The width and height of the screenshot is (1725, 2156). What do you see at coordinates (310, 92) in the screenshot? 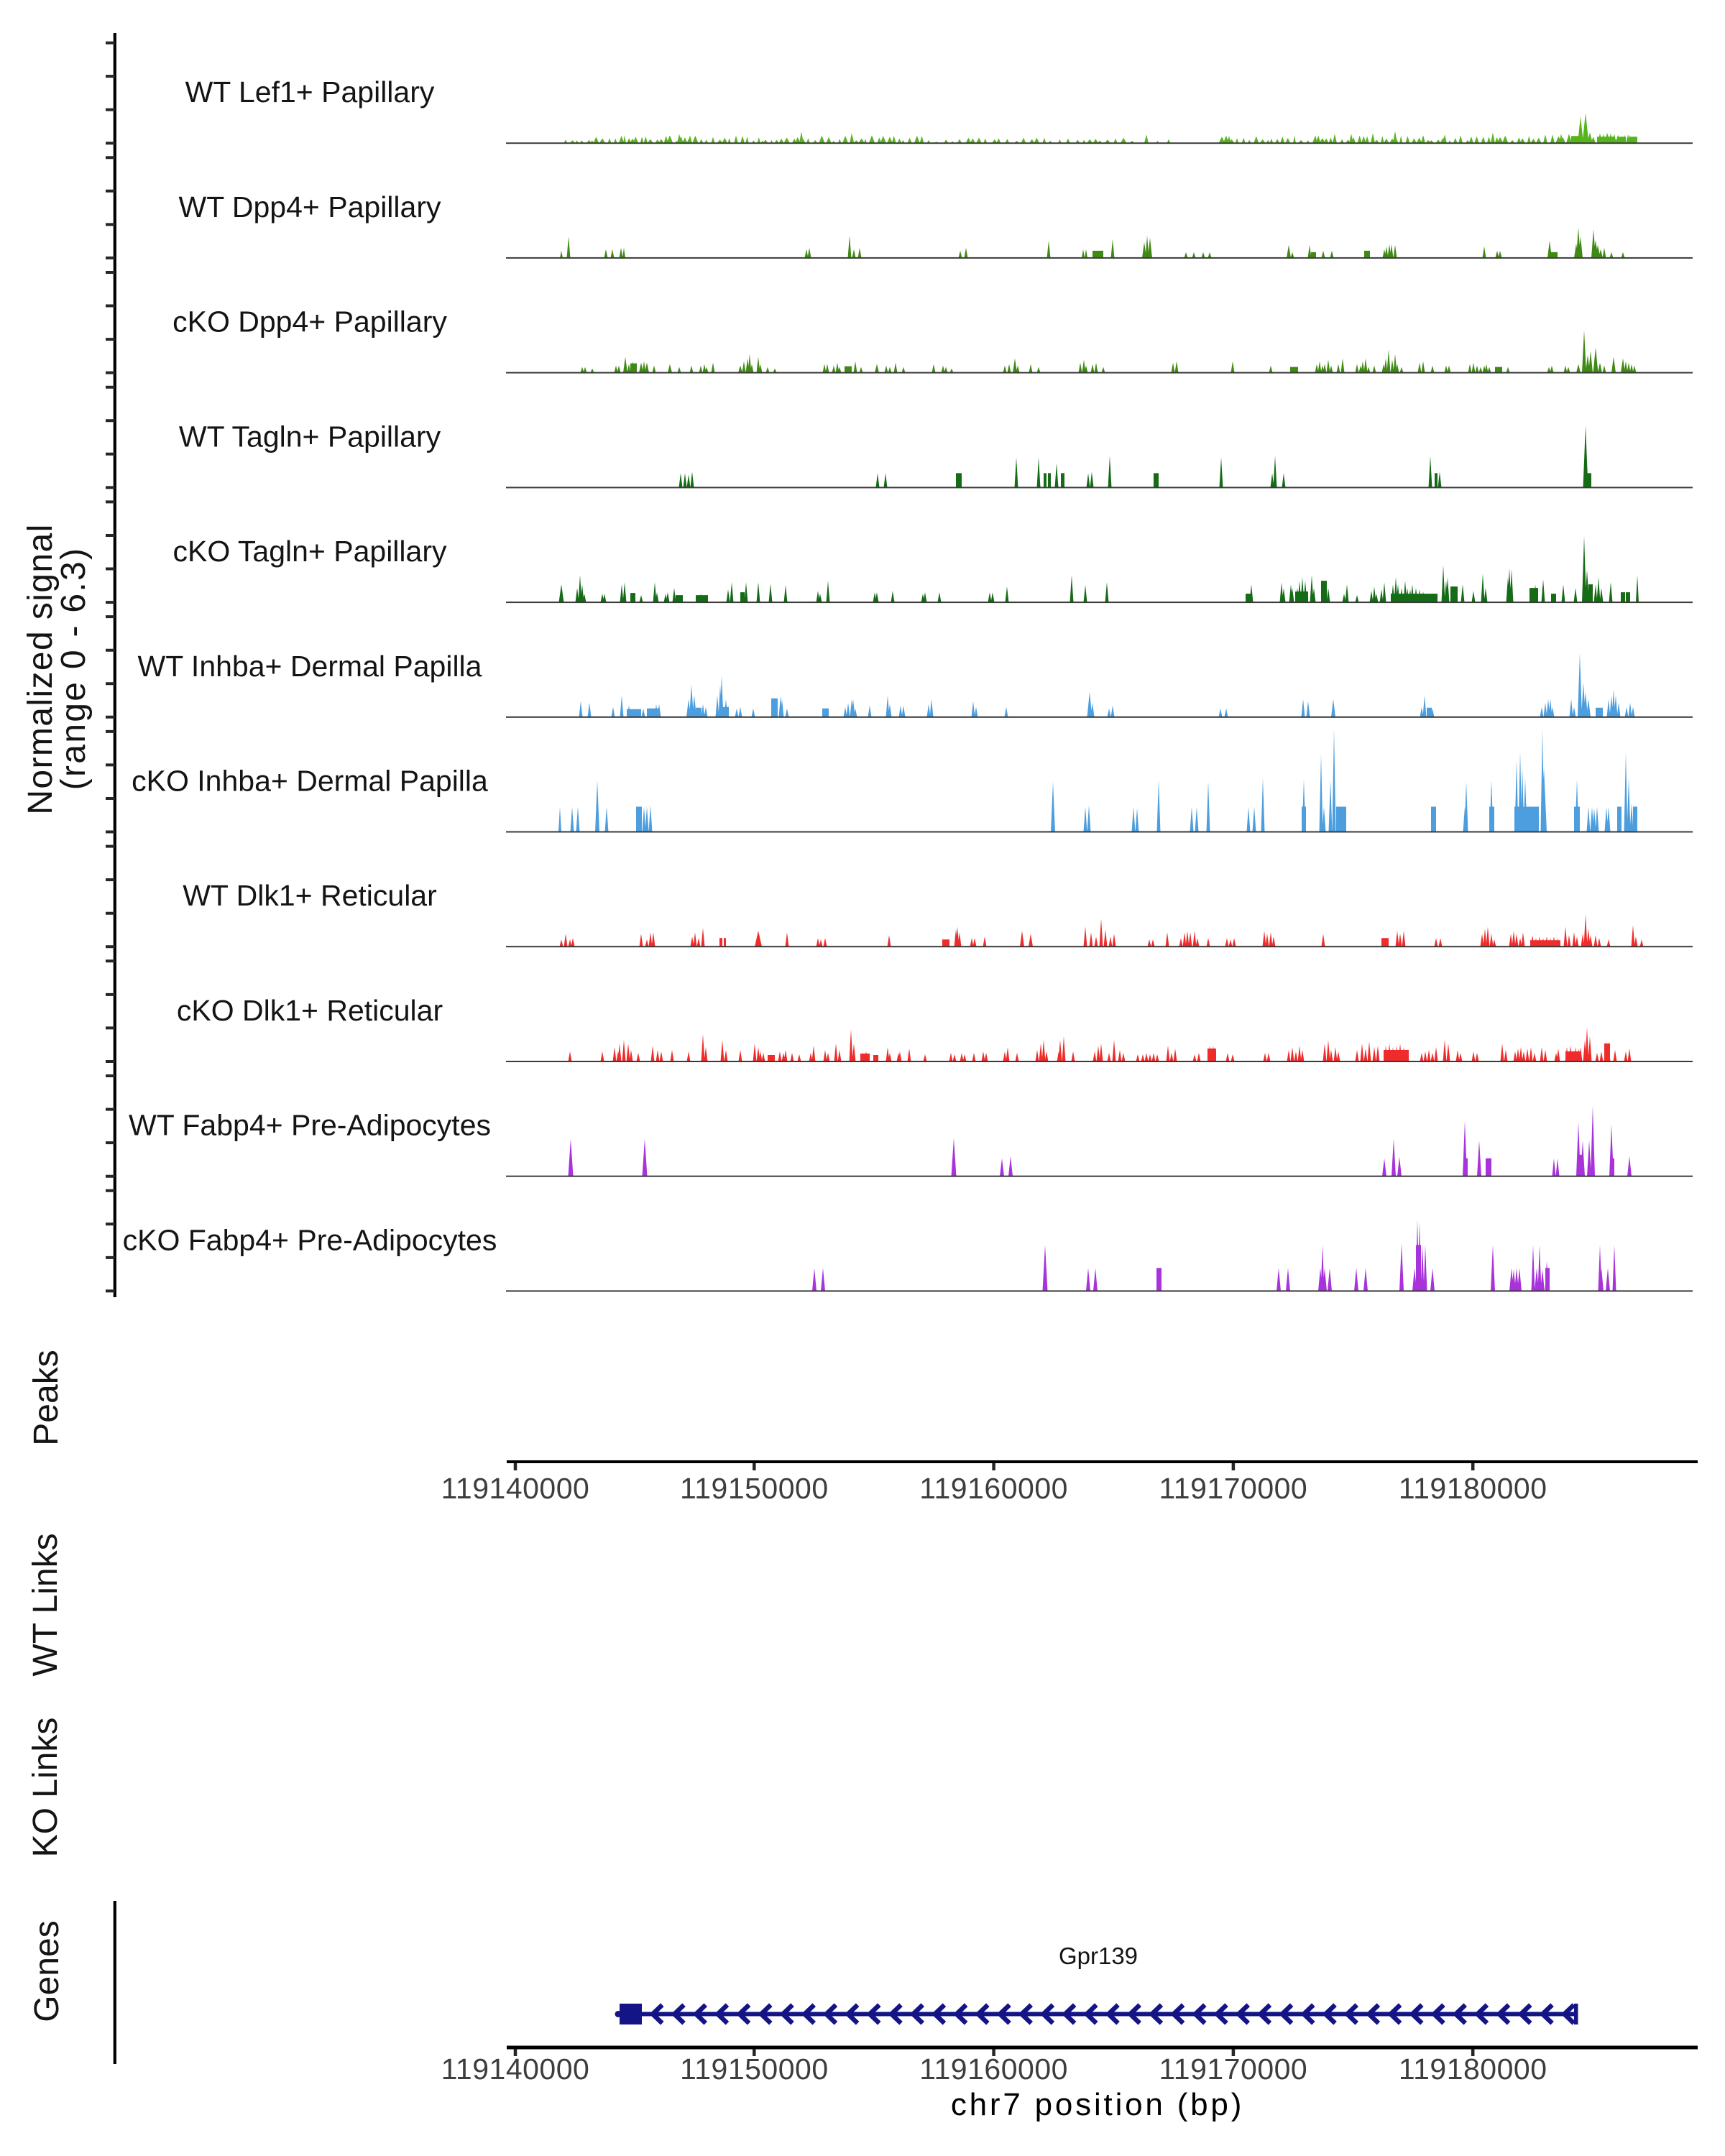
I see `svg-text: WT Lef1+ Papillary` at bounding box center [310, 92].